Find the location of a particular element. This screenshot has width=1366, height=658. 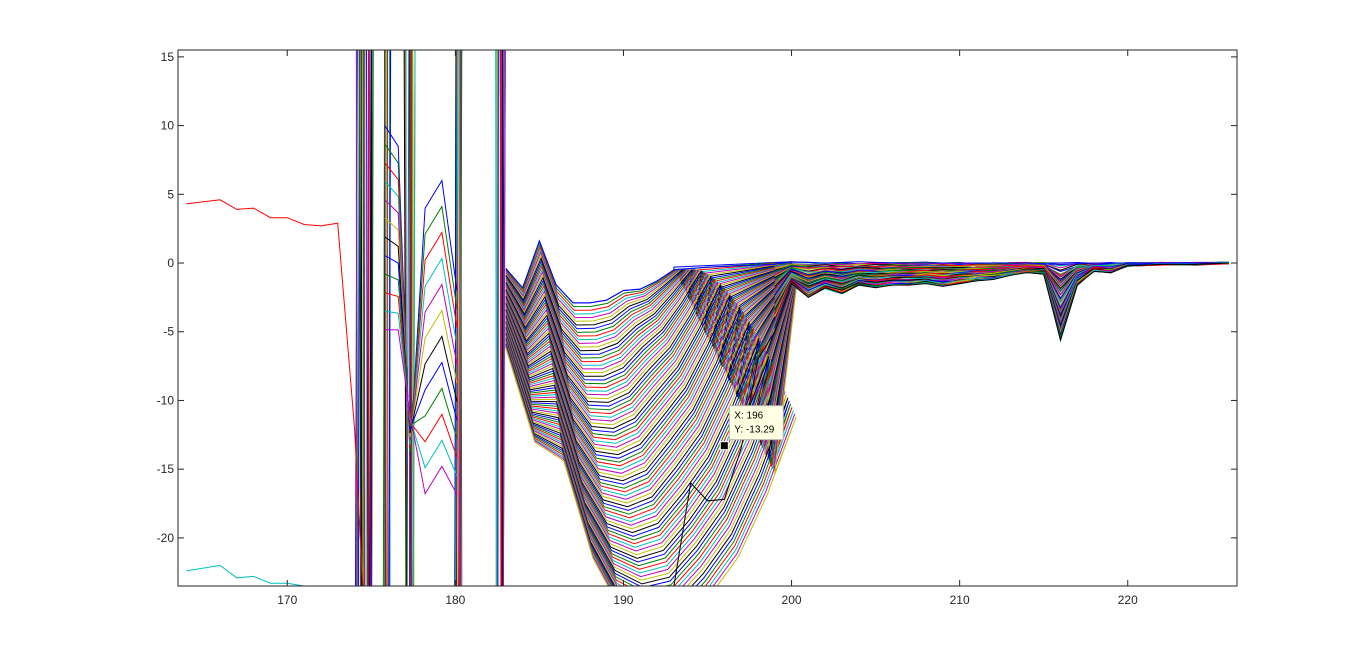

x-tick-label: 220 is located at coordinates (1128, 600).